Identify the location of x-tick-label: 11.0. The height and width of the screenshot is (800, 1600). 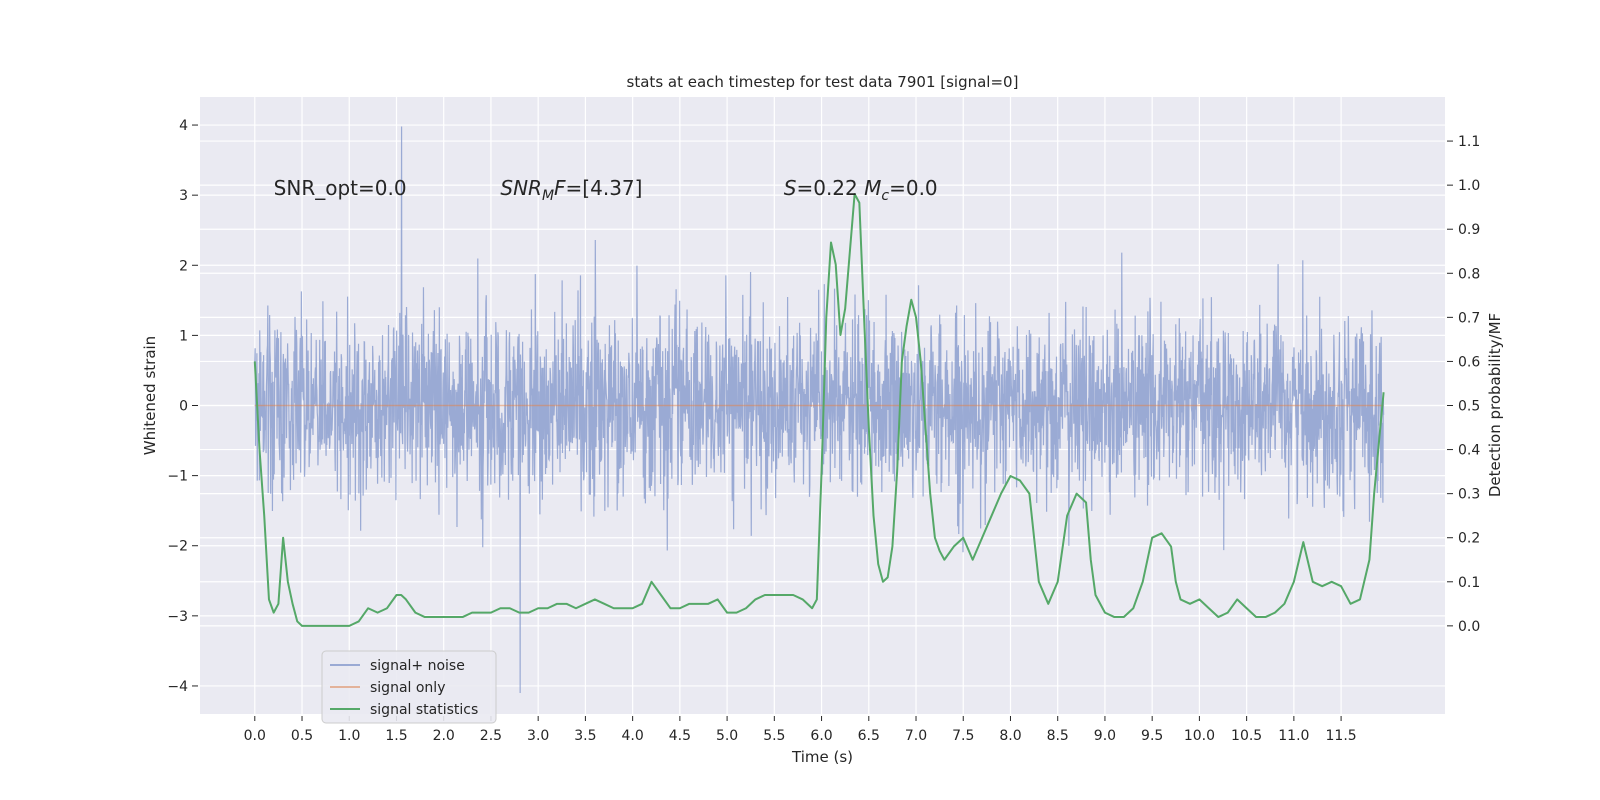
(1293, 736).